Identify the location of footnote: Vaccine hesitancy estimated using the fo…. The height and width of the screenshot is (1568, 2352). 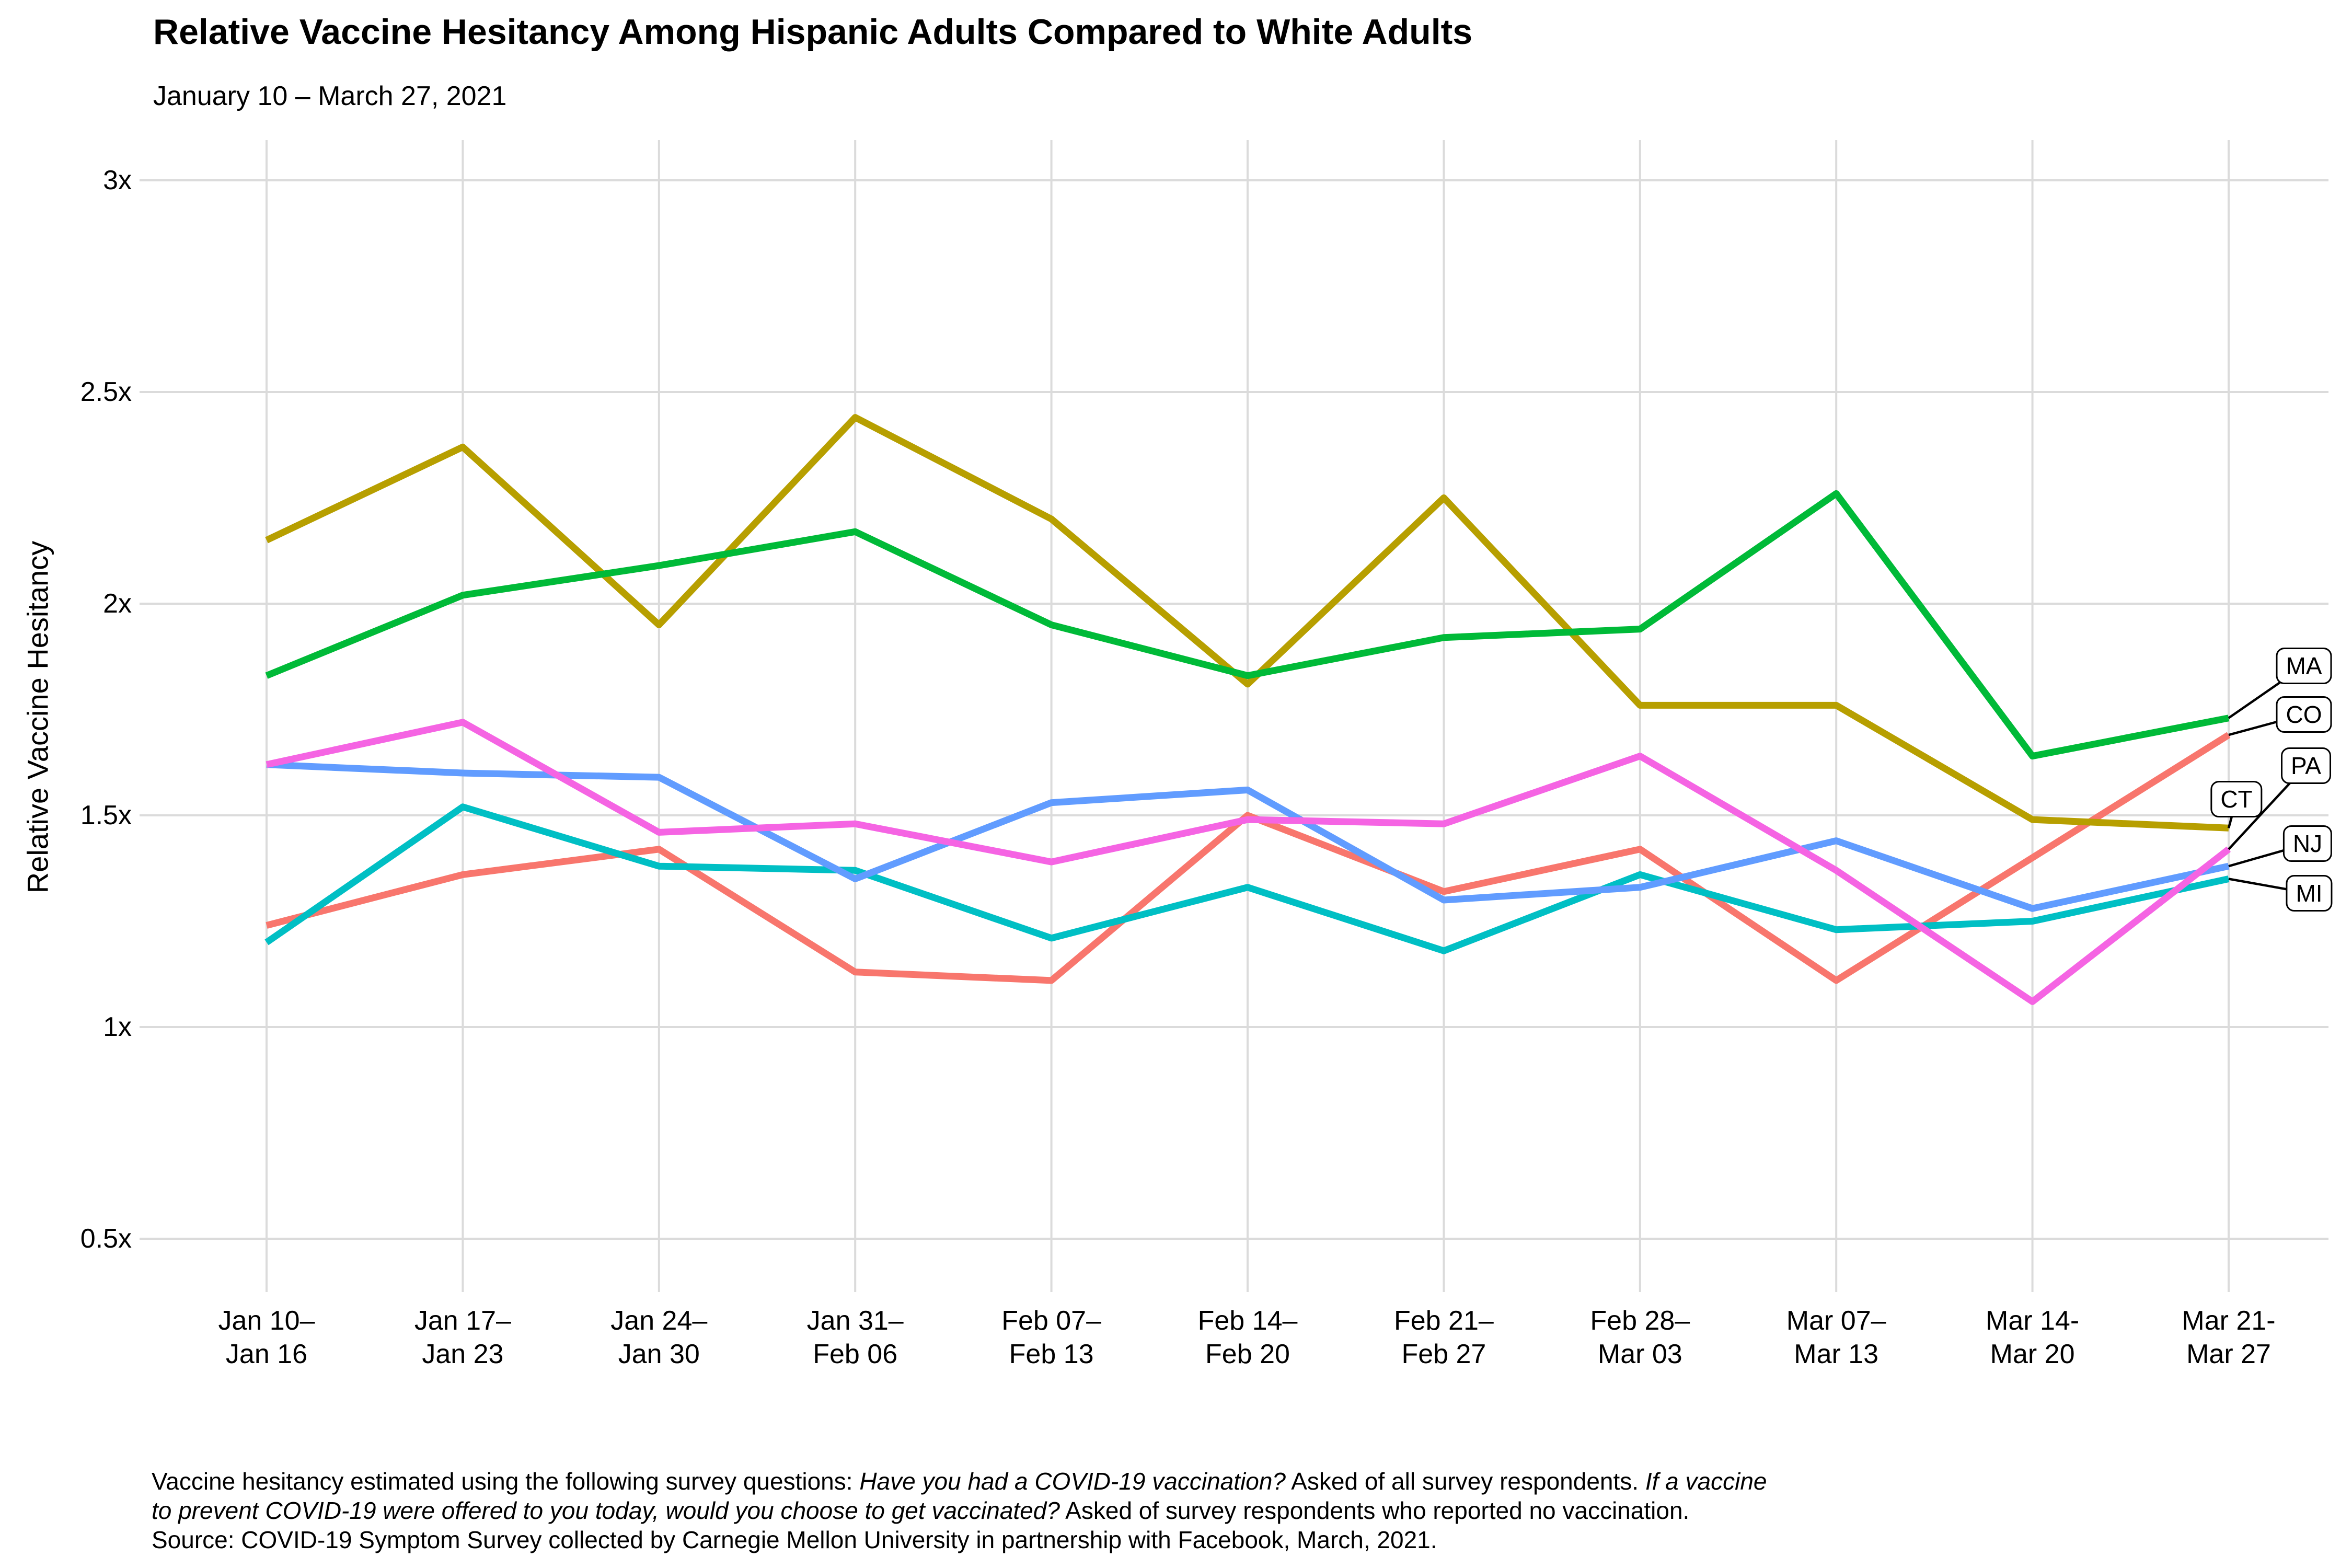
(959, 1510).